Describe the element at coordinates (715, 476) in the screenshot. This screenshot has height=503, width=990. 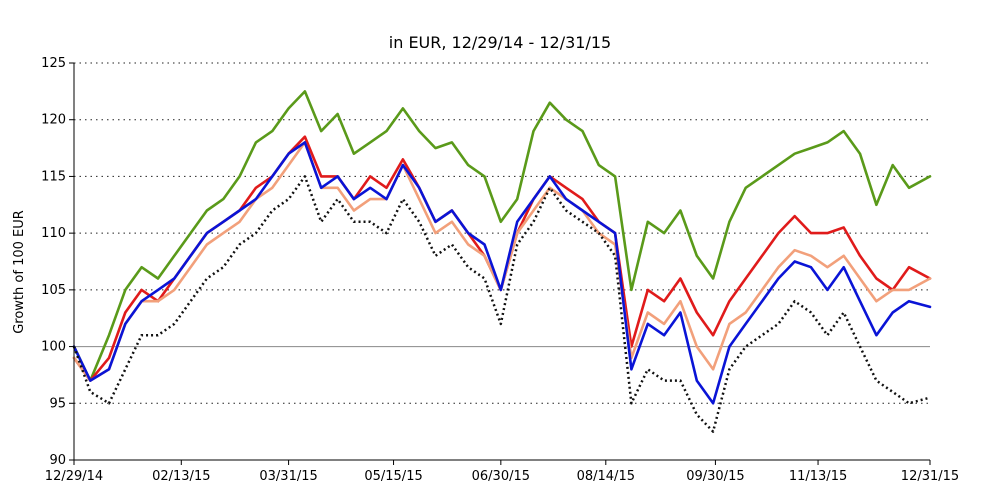
I see `x-tick-label: 09/30/15` at that location.